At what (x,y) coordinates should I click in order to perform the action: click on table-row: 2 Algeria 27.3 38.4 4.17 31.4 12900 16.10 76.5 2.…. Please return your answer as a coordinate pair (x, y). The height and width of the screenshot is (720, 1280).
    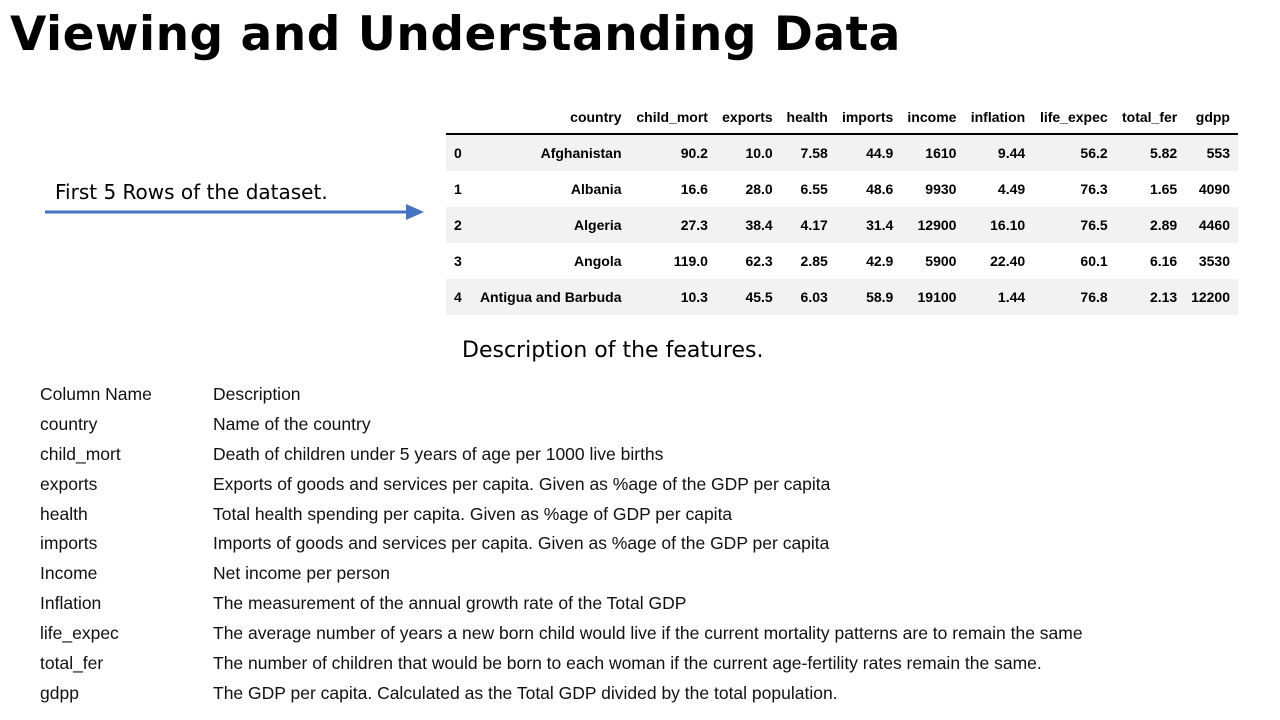
    Looking at the image, I should click on (842, 225).